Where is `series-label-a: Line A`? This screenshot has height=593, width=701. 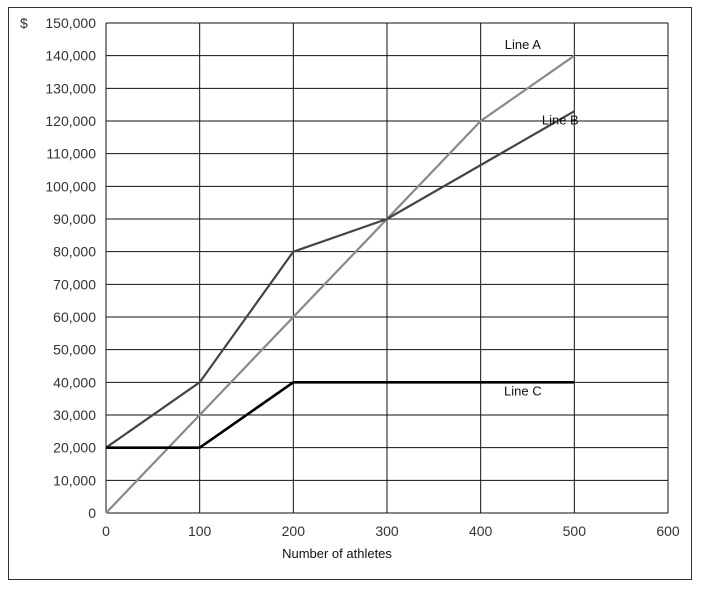
series-label-a: Line A is located at coordinates (523, 44).